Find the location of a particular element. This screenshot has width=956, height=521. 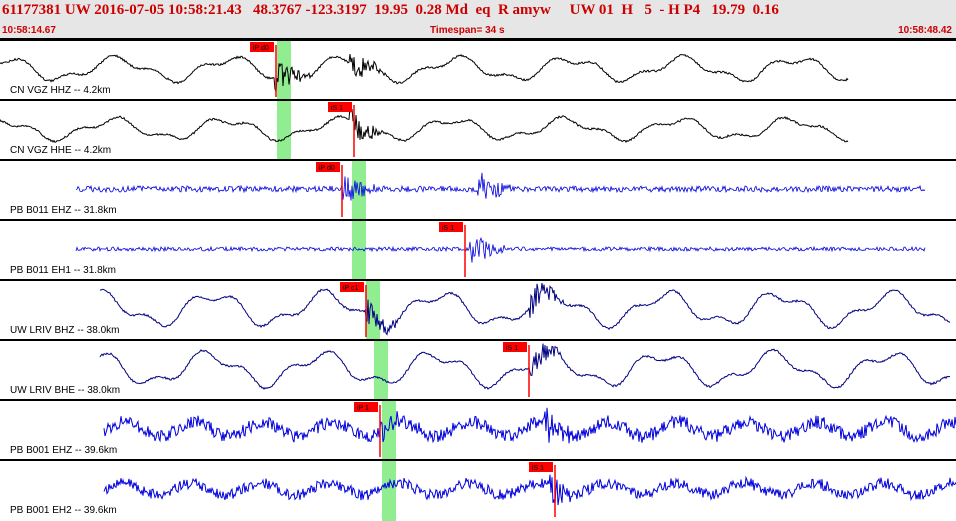

trace-panel: iS 1 PB B001 EH2 -- 39.6km is located at coordinates (478, 490).